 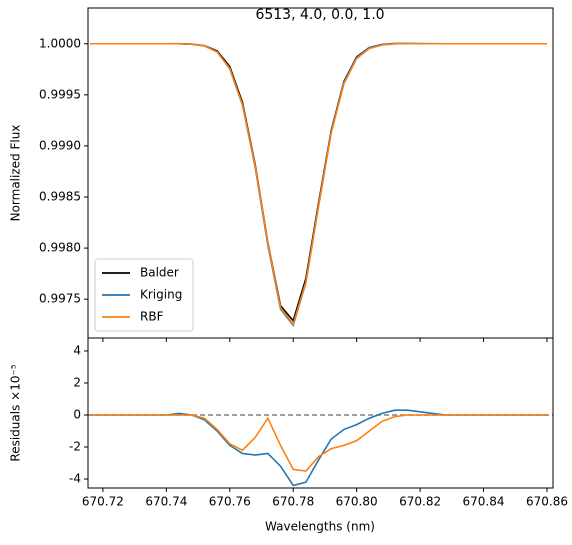 I want to click on x-tick-label: 670.72, so click(x=103, y=502).